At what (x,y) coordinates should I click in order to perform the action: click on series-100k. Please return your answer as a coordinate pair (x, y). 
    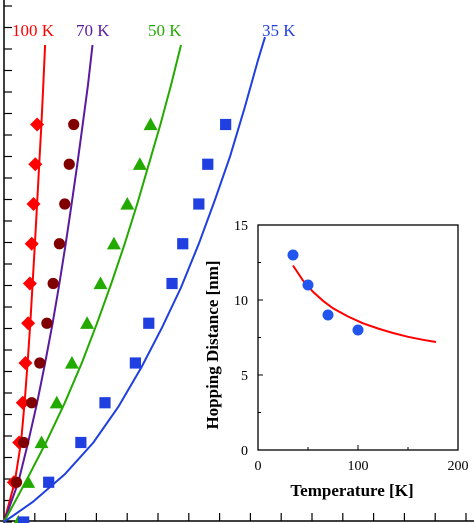
    Looking at the image, I should click on (25, 283).